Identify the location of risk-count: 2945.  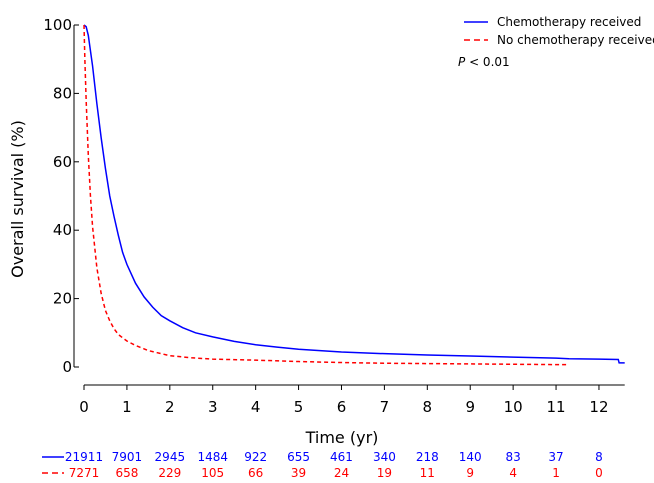
(170, 457).